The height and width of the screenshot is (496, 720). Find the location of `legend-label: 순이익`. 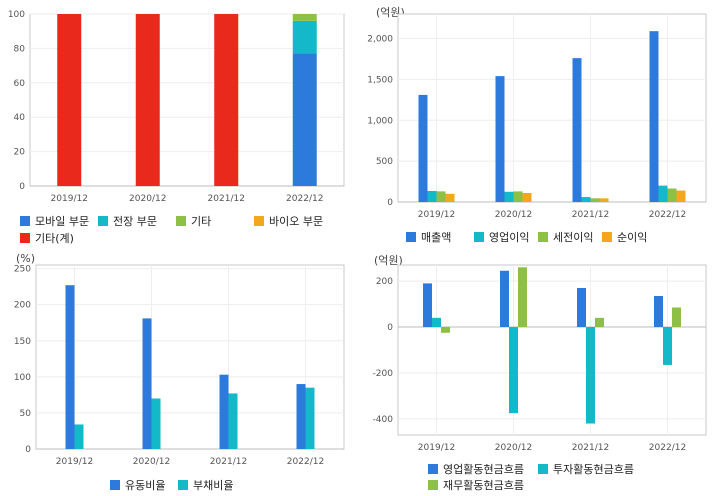

legend-label: 순이익 is located at coordinates (632, 237).